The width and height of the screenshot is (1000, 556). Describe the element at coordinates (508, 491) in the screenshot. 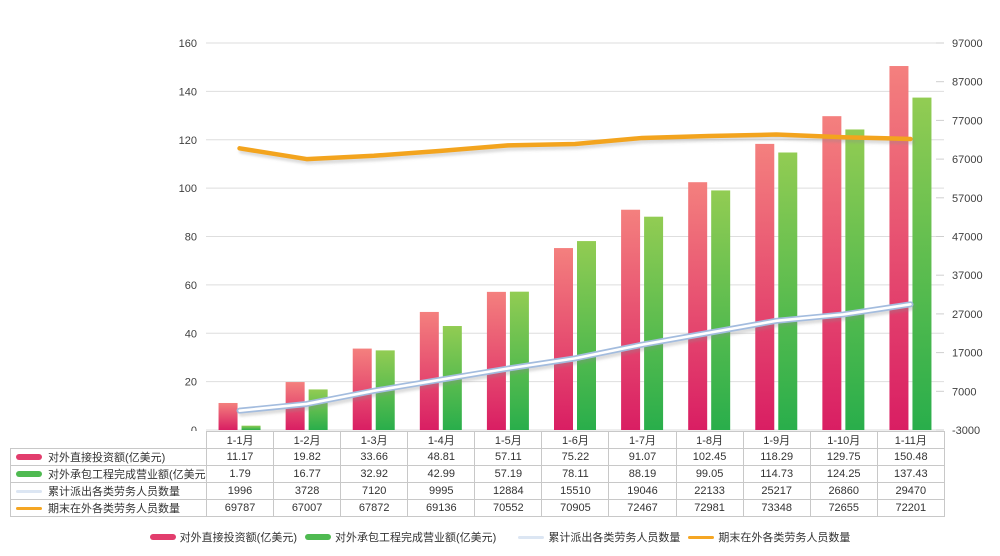

I see `table-value-cell: 12884` at that location.